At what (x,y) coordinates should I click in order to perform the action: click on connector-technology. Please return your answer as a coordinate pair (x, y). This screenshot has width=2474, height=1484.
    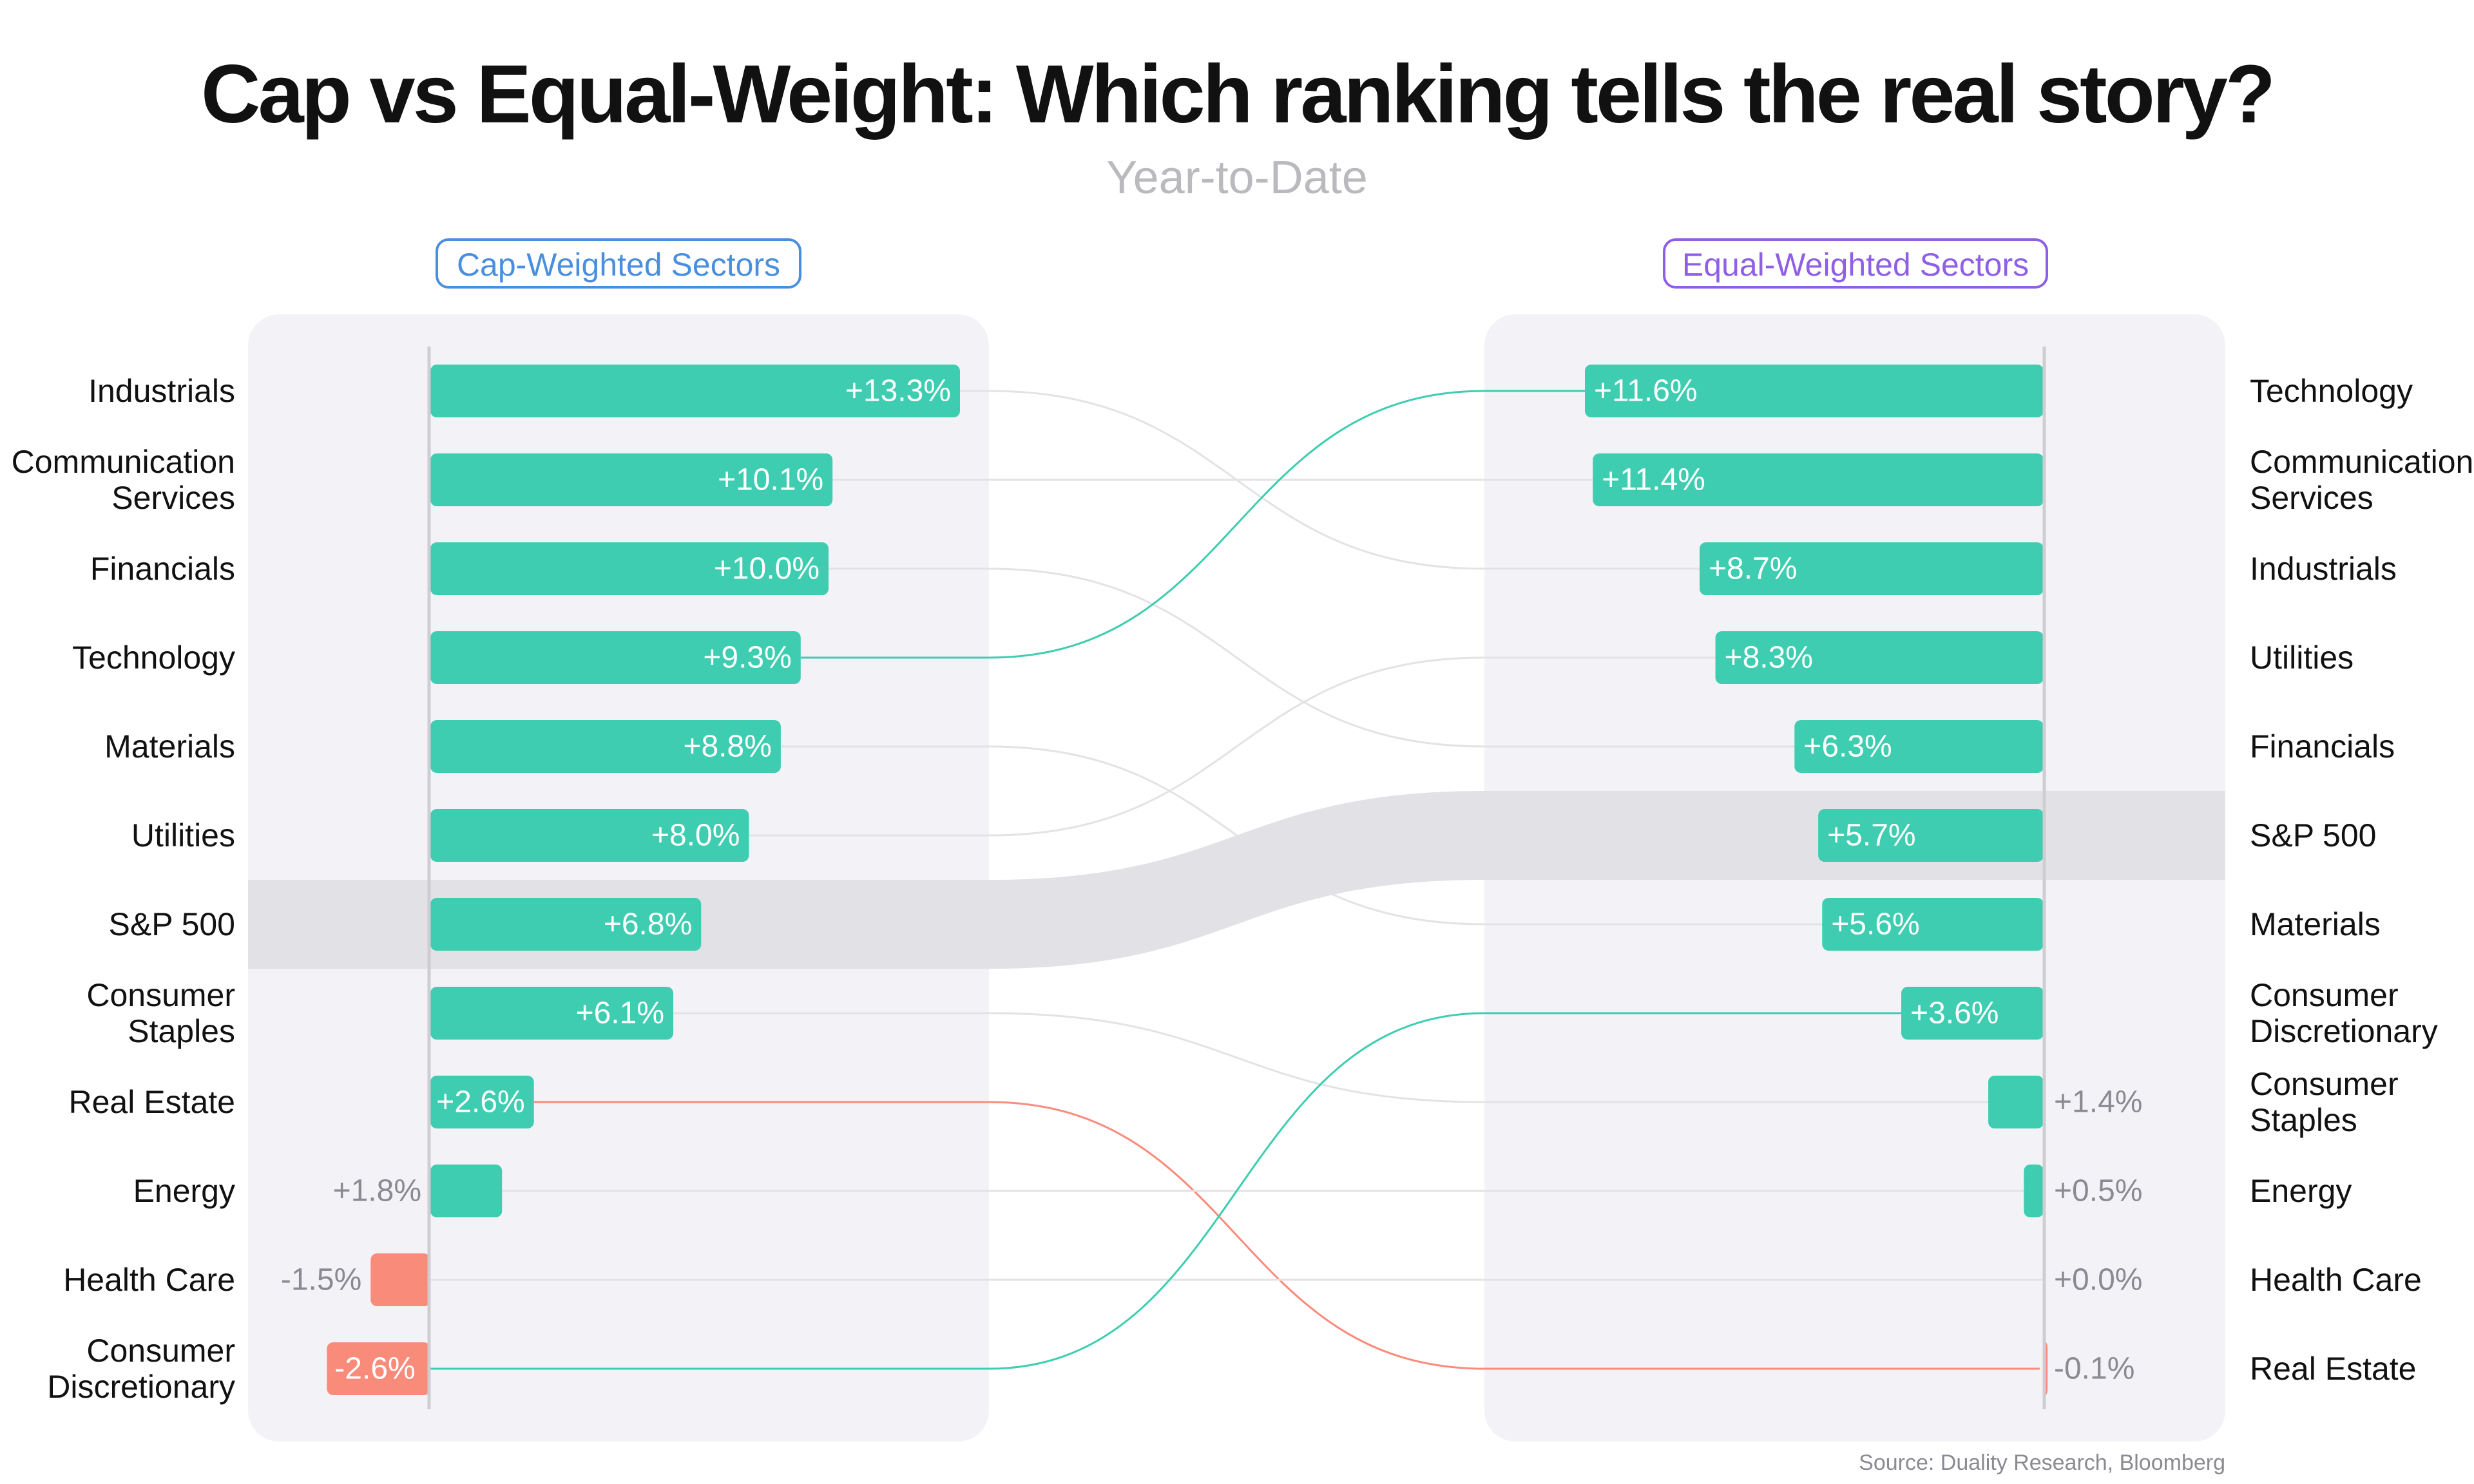
    Looking at the image, I should click on (1422, 524).